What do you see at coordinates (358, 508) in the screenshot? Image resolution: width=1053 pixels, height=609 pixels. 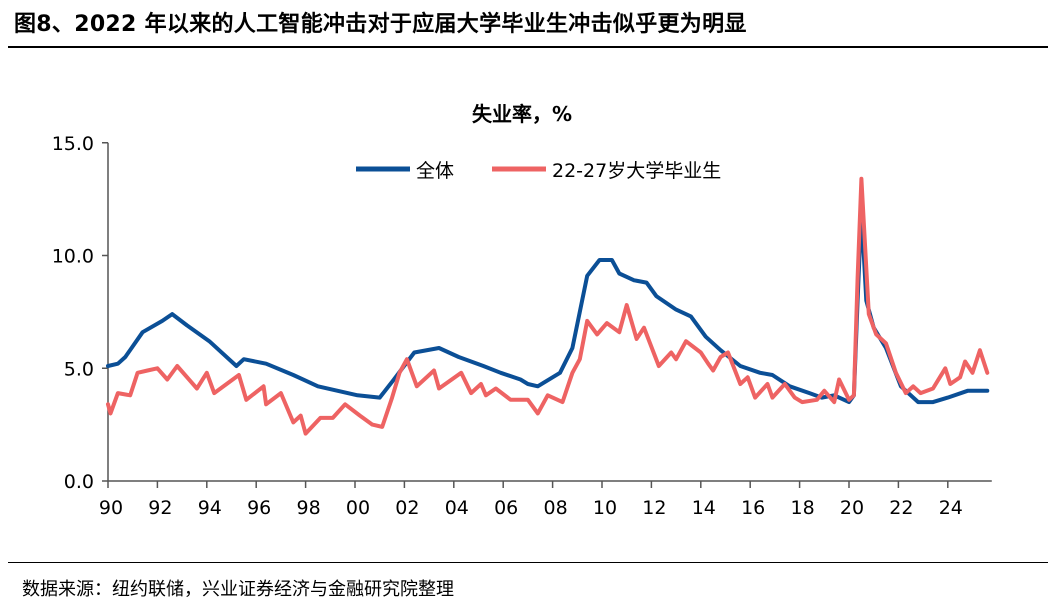 I see `x-tick-label: 00` at bounding box center [358, 508].